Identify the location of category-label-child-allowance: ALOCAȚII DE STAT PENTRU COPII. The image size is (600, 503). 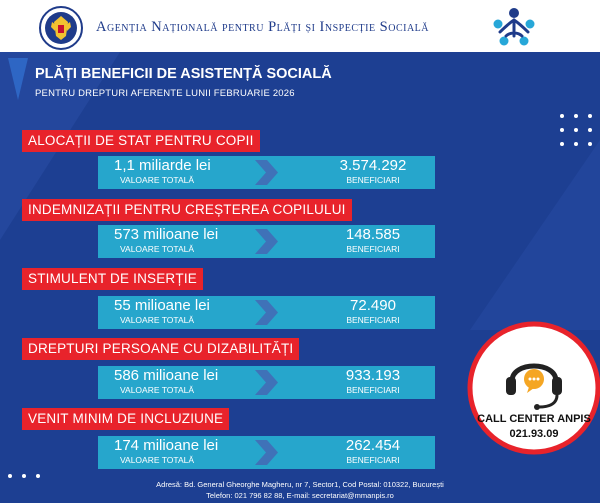
(141, 141).